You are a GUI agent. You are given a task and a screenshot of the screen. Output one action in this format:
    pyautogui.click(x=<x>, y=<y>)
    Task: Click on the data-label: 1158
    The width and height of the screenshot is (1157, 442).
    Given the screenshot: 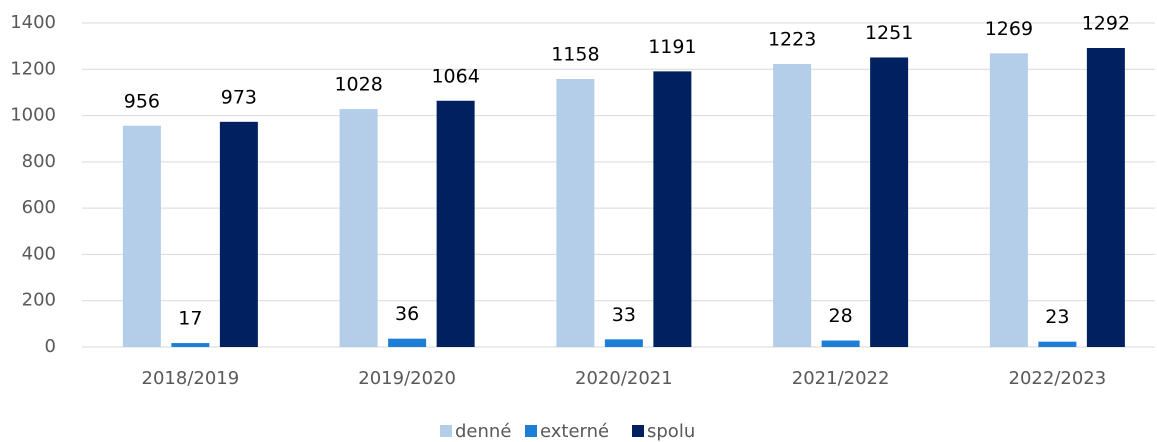 What is the action you would take?
    pyautogui.click(x=575, y=55)
    